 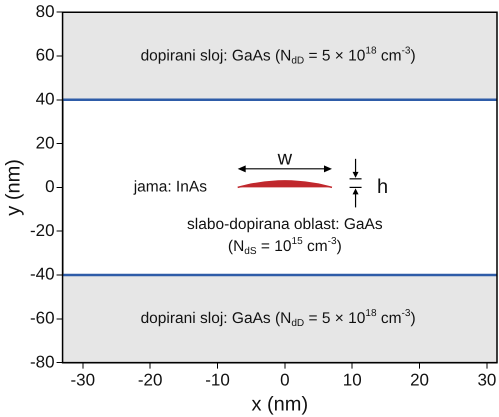 What do you see at coordinates (13, 187) in the screenshot?
I see `y-axis-title: y (nm)` at bounding box center [13, 187].